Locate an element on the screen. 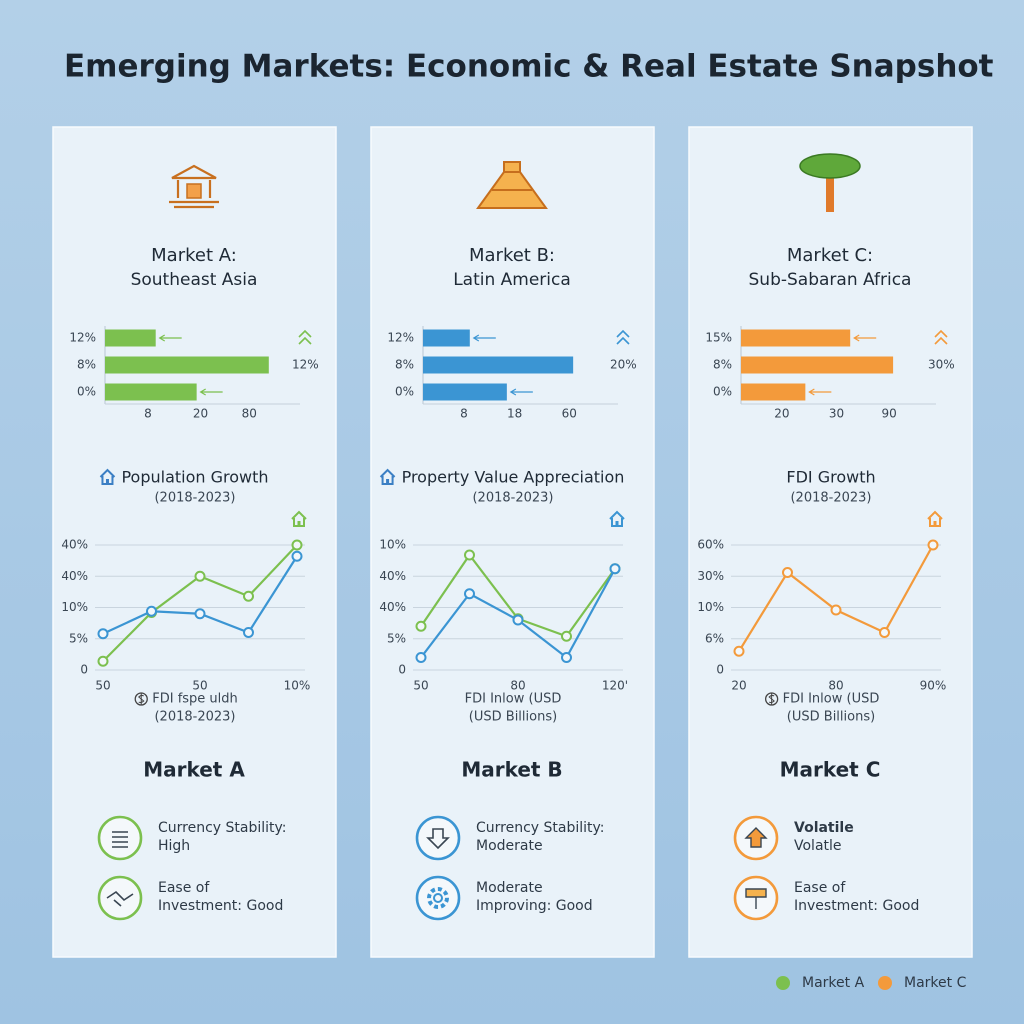 The height and width of the screenshot is (1024, 1024). temple-door is located at coordinates (194, 191).